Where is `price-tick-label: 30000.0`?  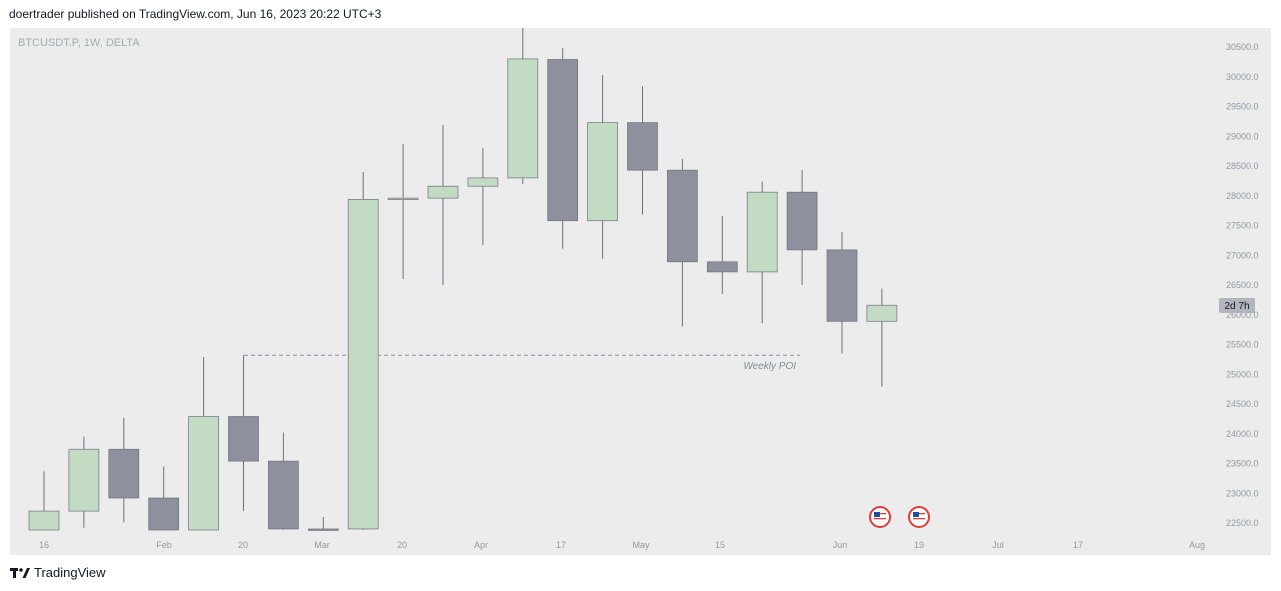
price-tick-label: 30000.0 is located at coordinates (1242, 77).